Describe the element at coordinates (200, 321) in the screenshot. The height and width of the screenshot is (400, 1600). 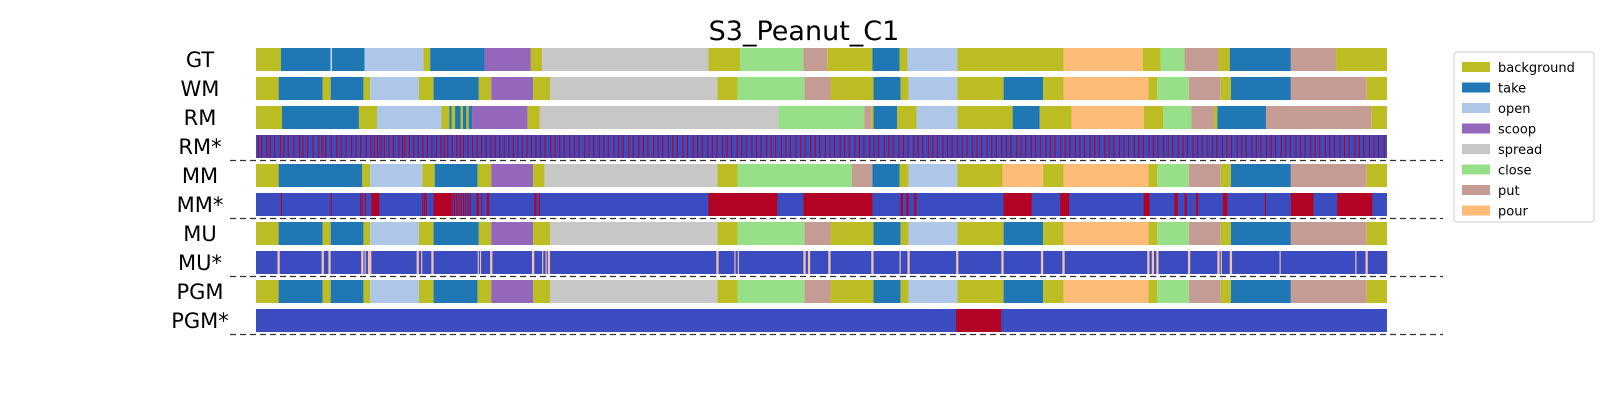
I see `row-label-pgm-star: PGM*` at that location.